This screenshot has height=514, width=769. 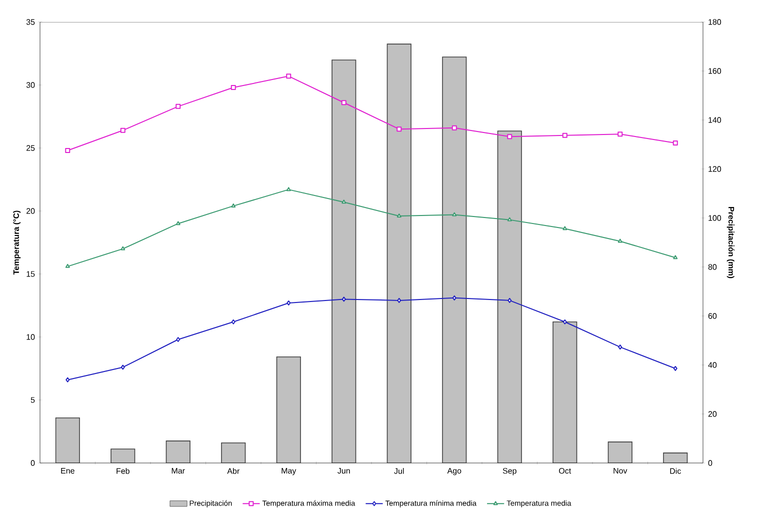 I want to click on y-axis-title: Temperatura (°C), so click(x=17, y=242).